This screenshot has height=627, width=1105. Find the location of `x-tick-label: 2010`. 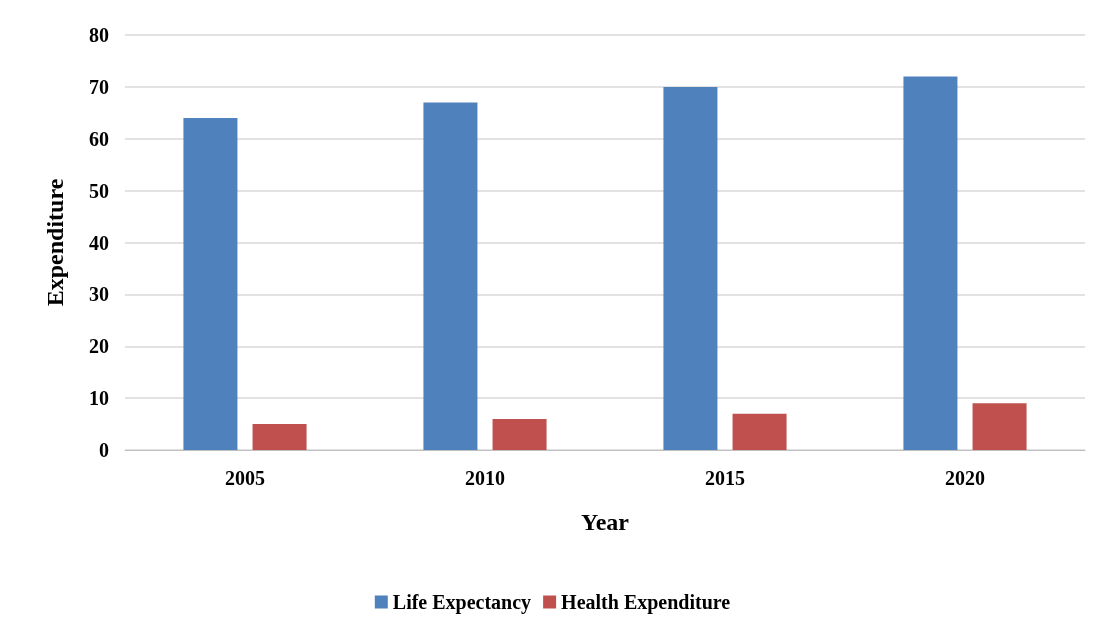

x-tick-label: 2010 is located at coordinates (485, 478).